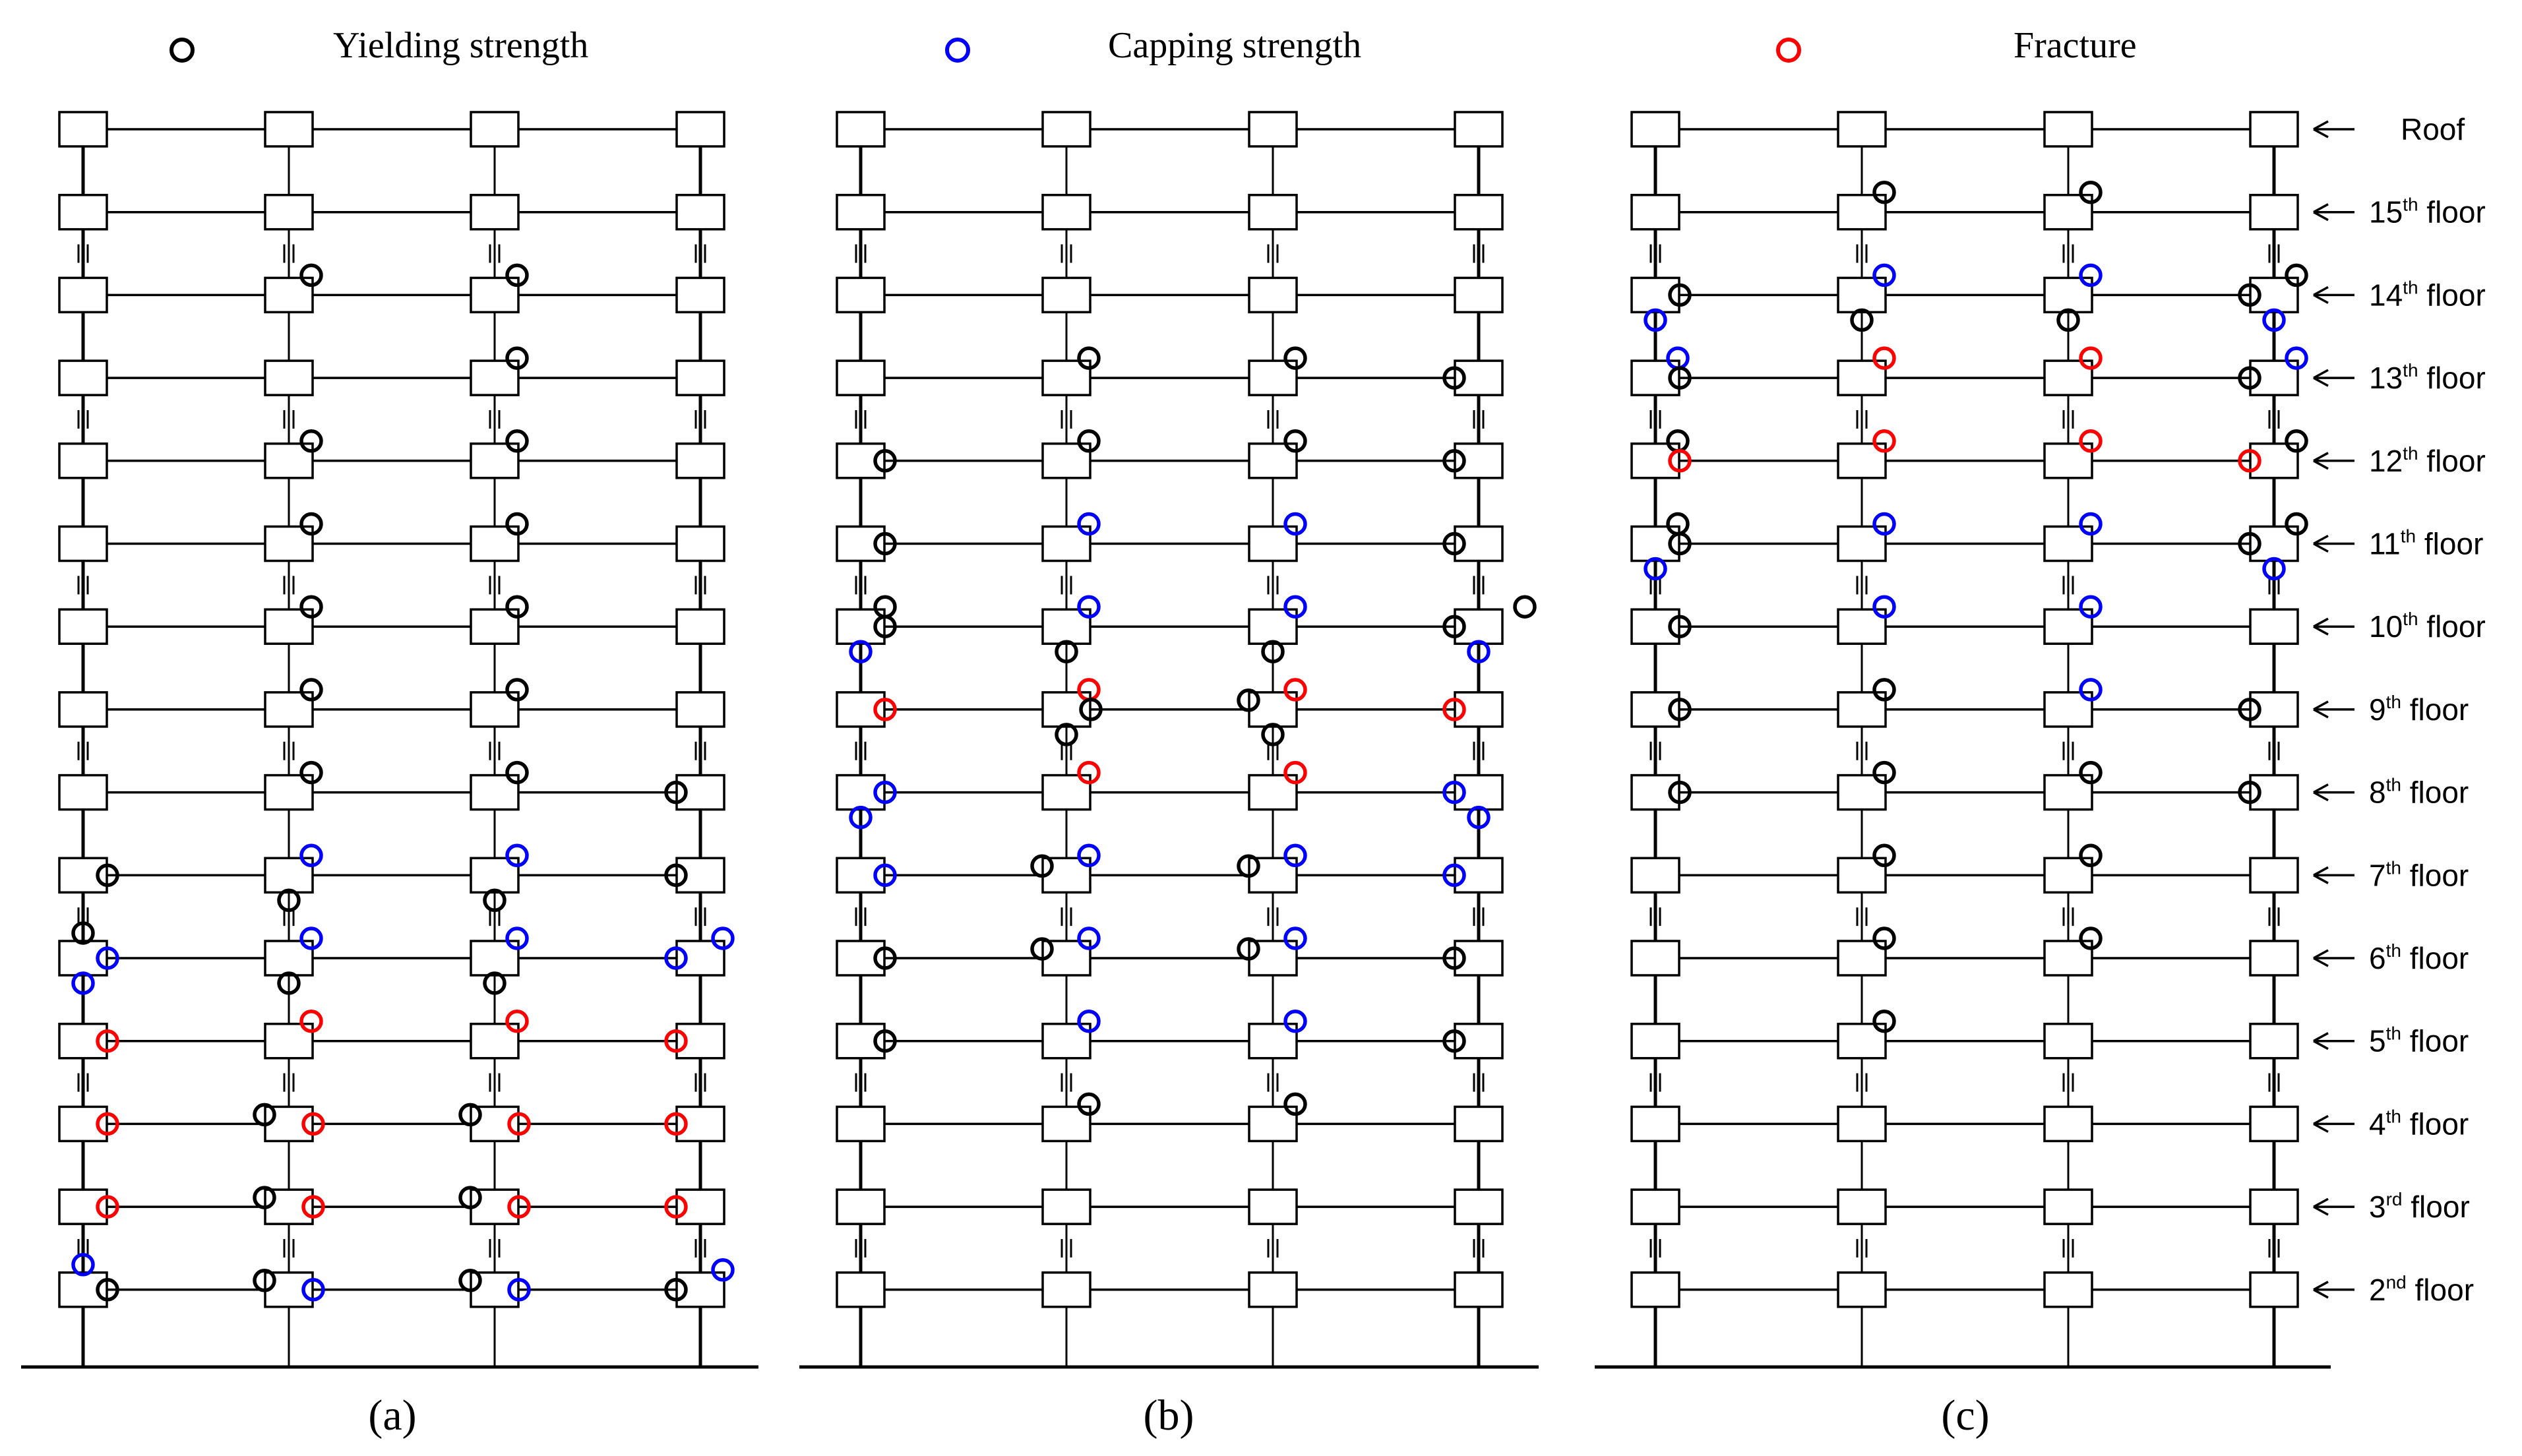 The height and width of the screenshot is (1456, 2522). I want to click on legend-yield-label: Yielding strength, so click(460, 45).